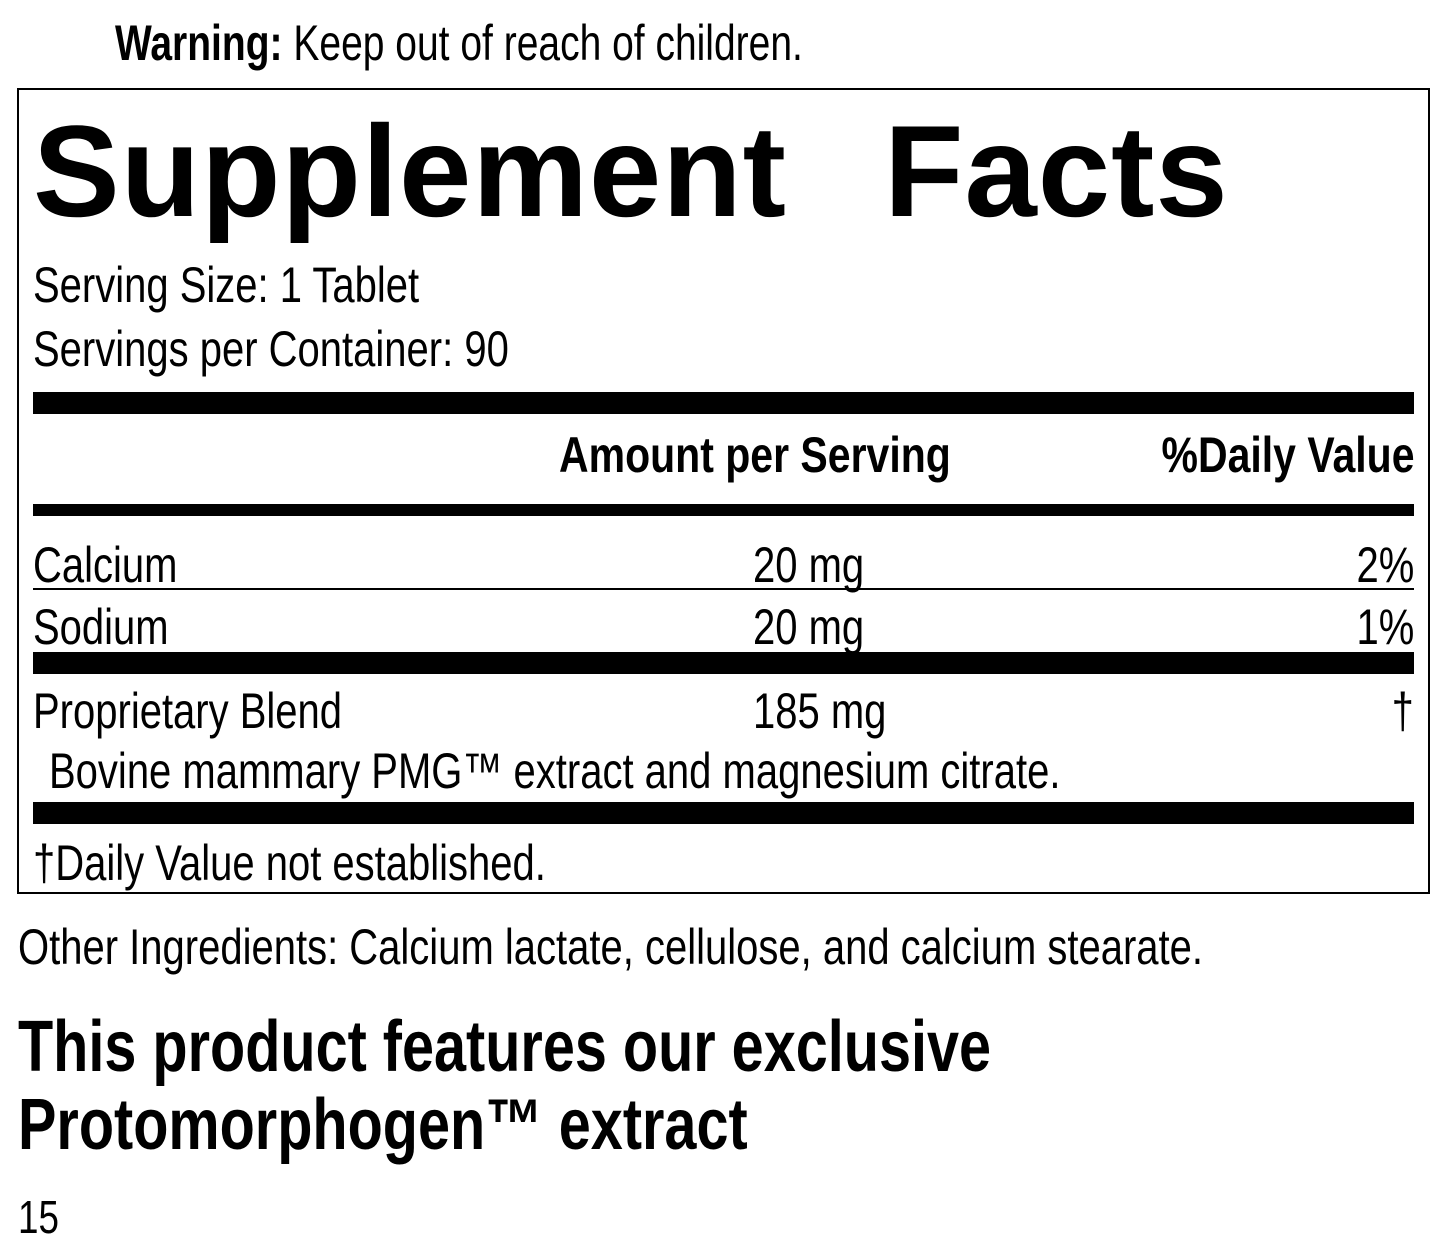 The width and height of the screenshot is (1445, 1252). Describe the element at coordinates (631, 171) in the screenshot. I see `panel-title: Supplement Facts` at that location.